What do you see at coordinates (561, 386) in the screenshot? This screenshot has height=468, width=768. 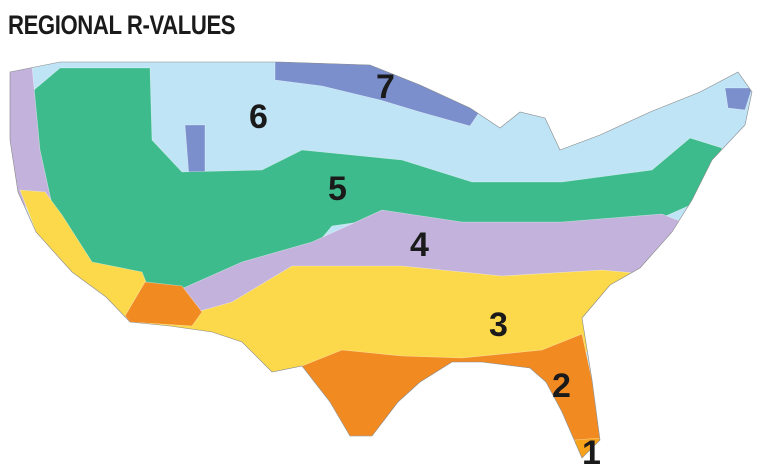 I see `zone-2-label: 2` at bounding box center [561, 386].